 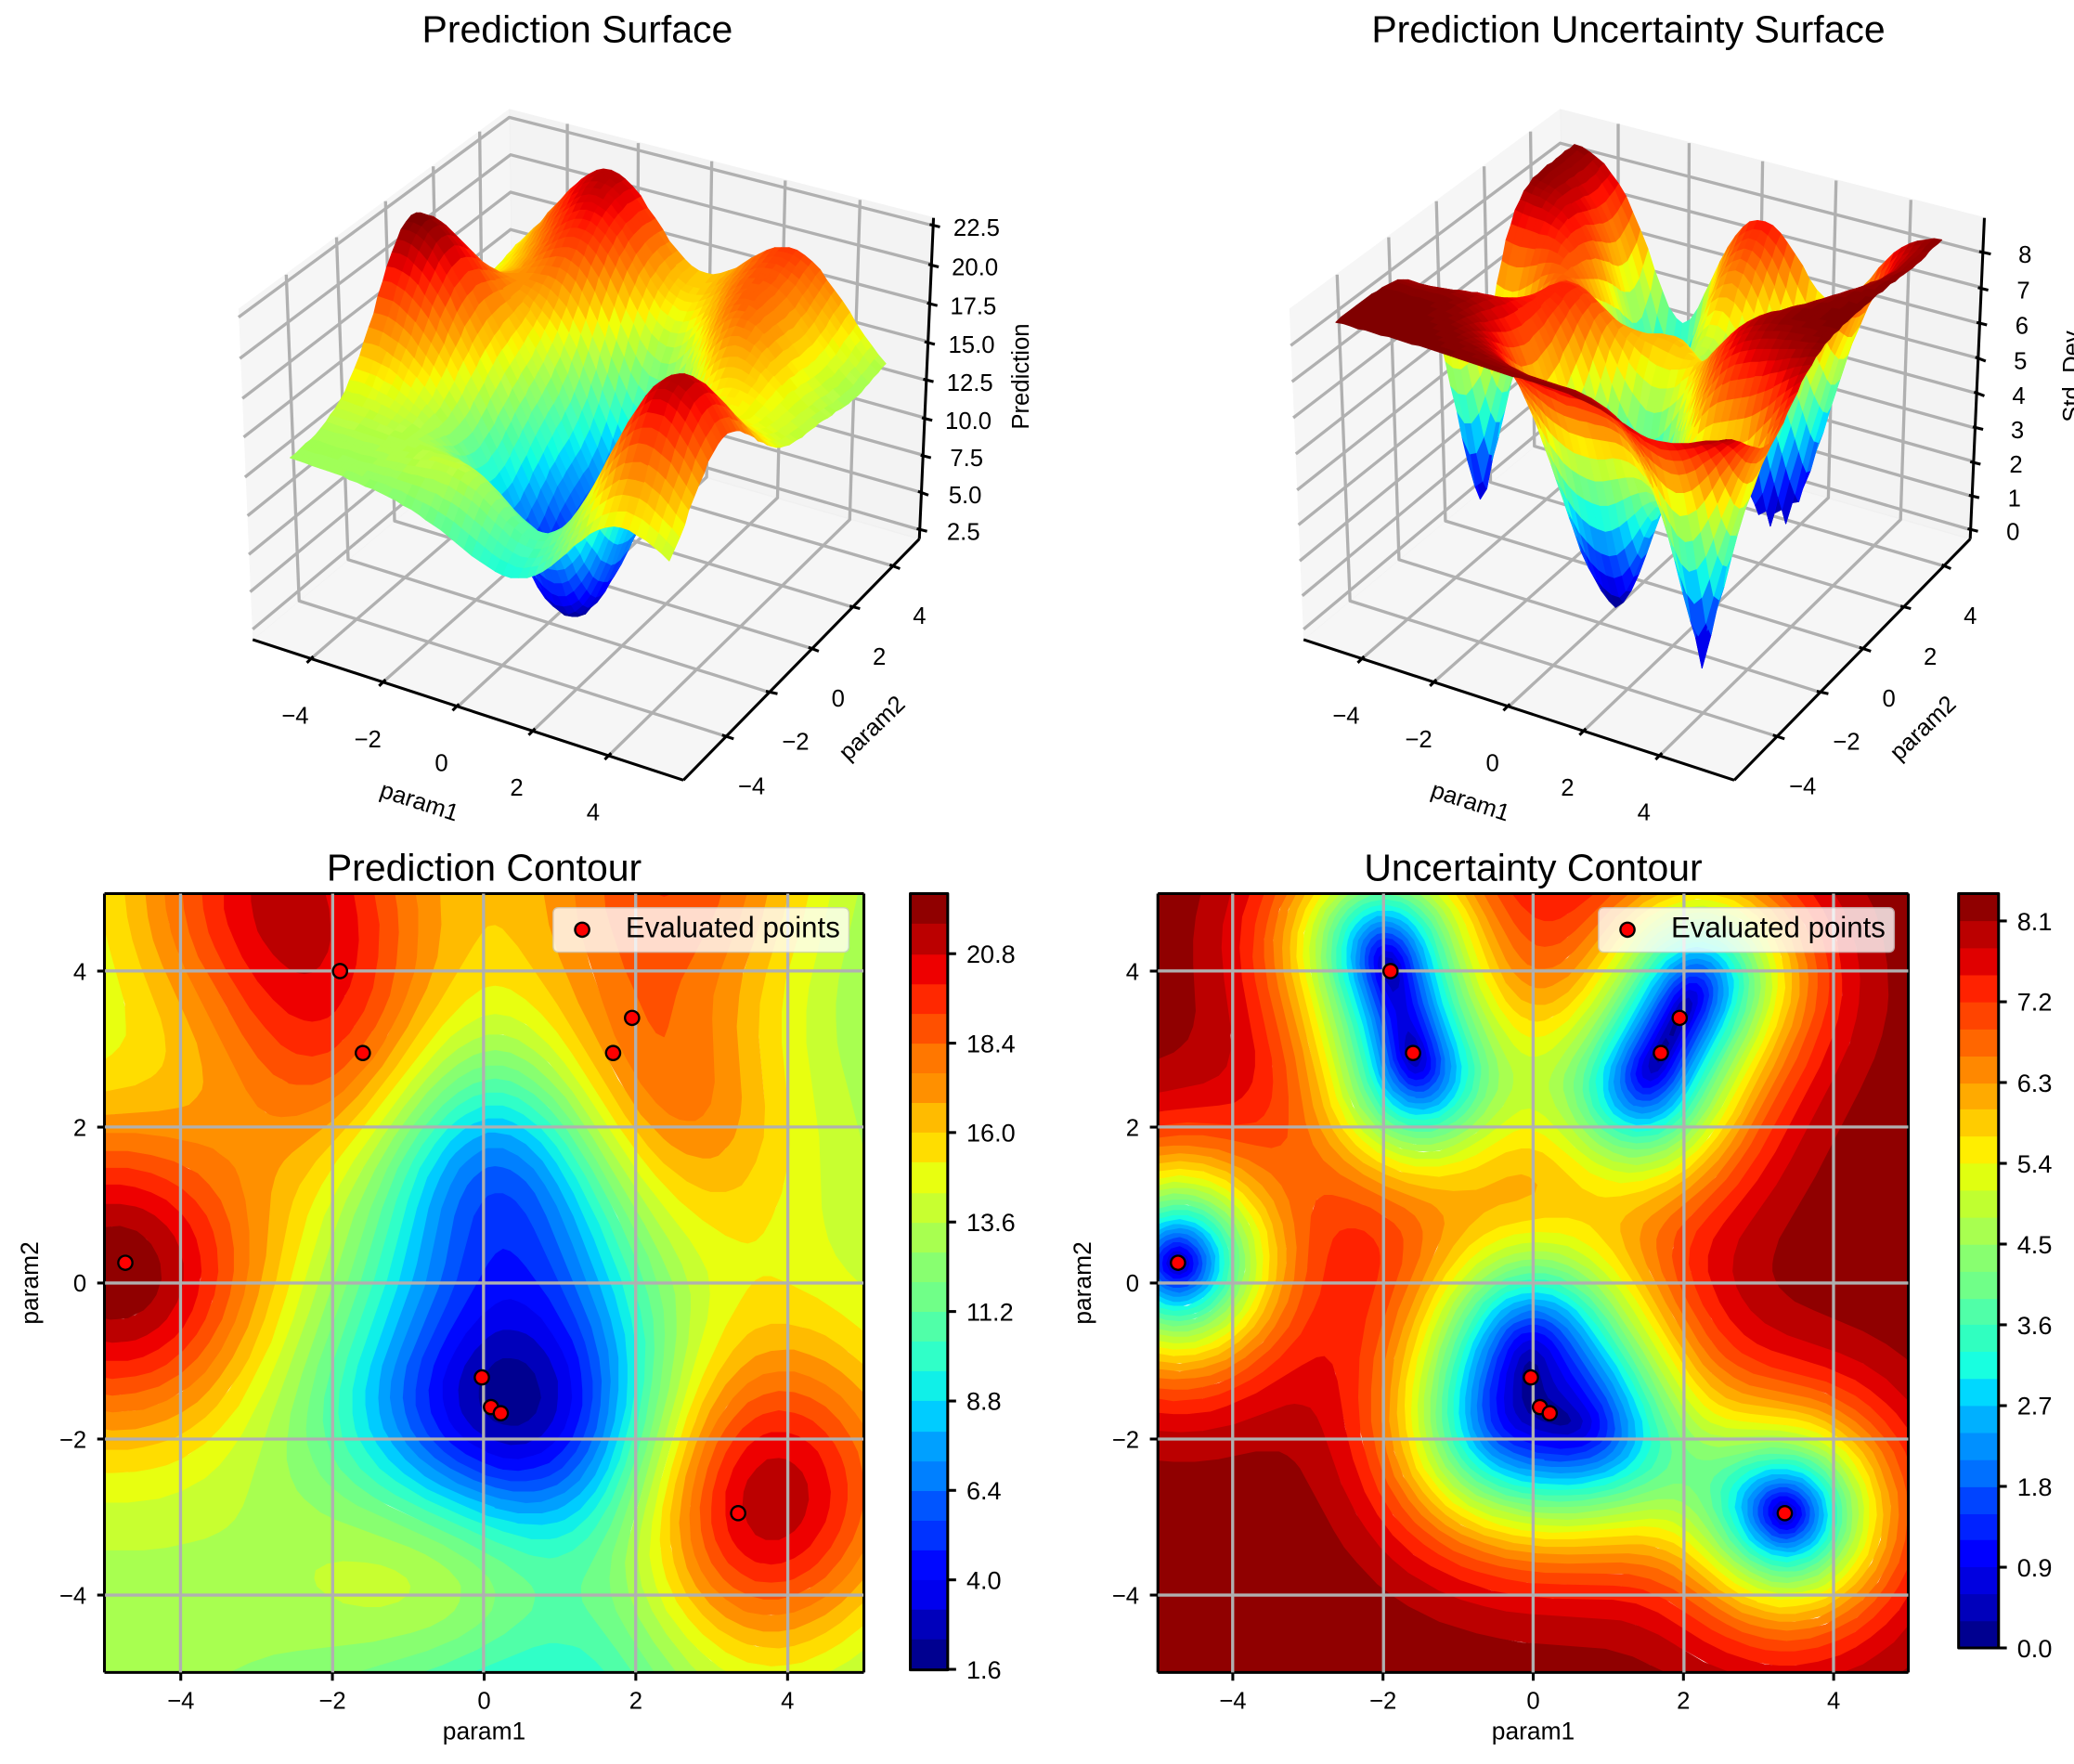 I want to click on svg-text: 6.3, so click(x=2035, y=1083).